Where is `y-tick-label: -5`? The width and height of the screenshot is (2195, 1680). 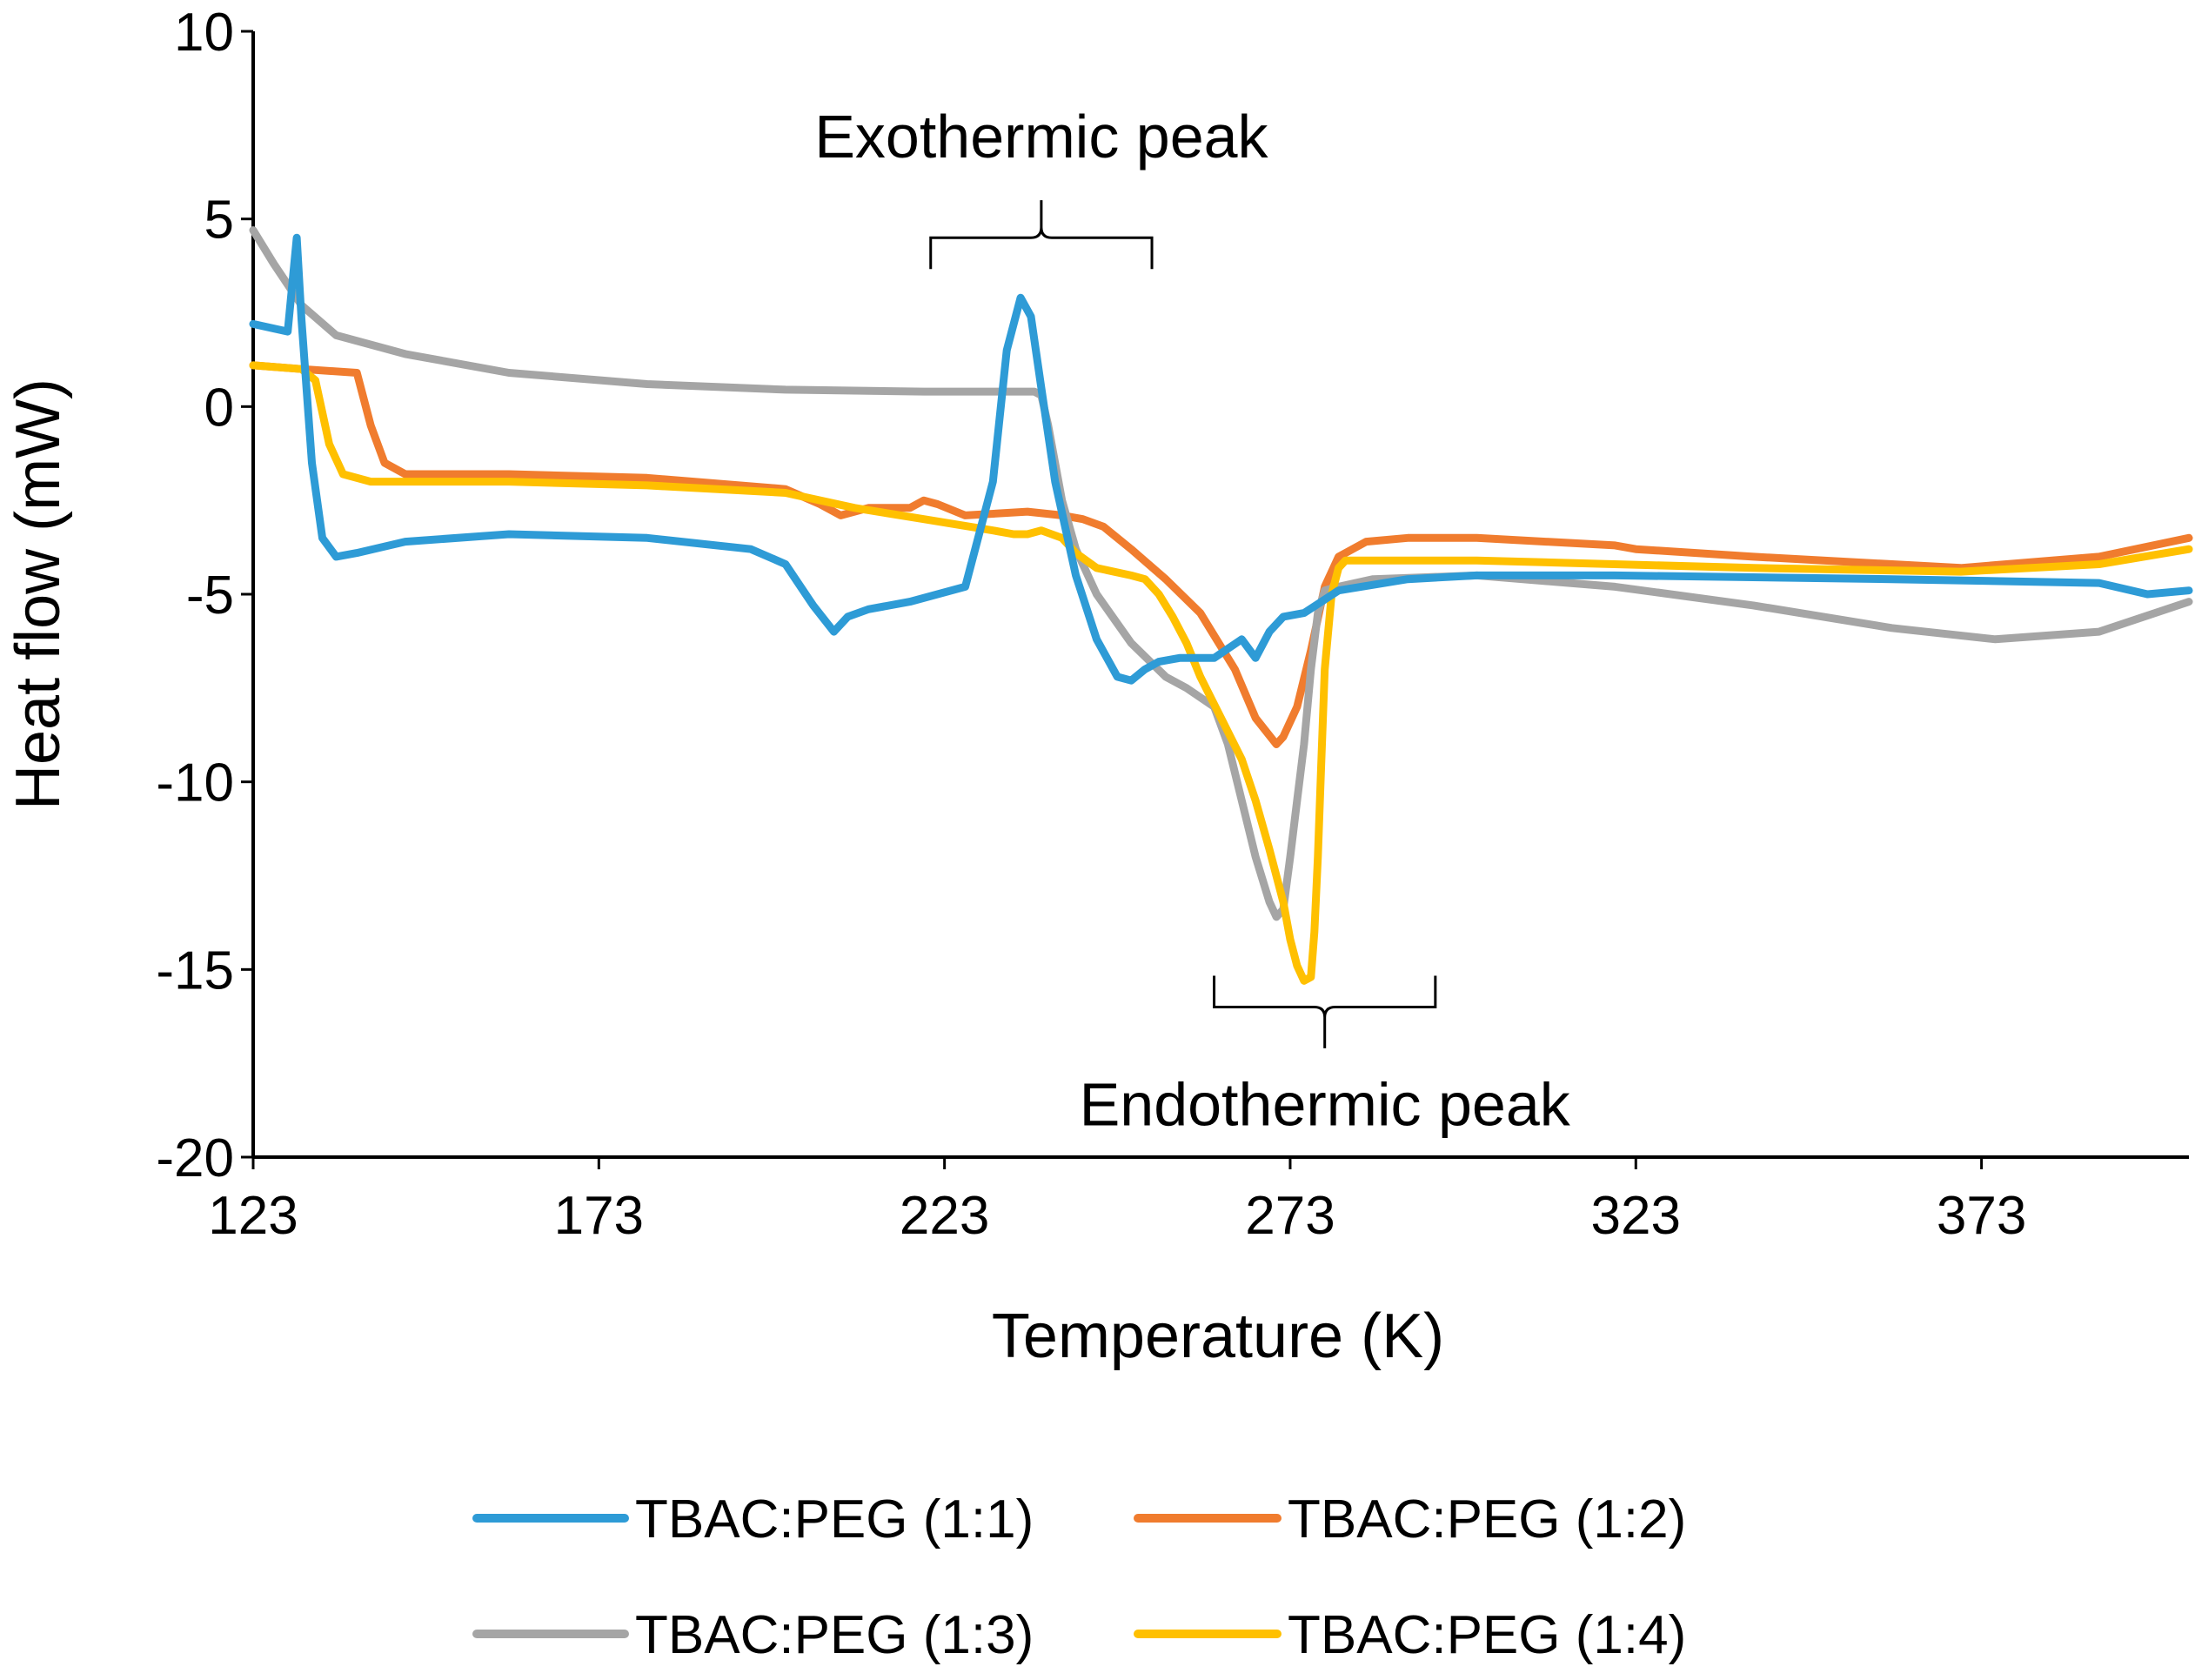 y-tick-label: -5 is located at coordinates (210, 596).